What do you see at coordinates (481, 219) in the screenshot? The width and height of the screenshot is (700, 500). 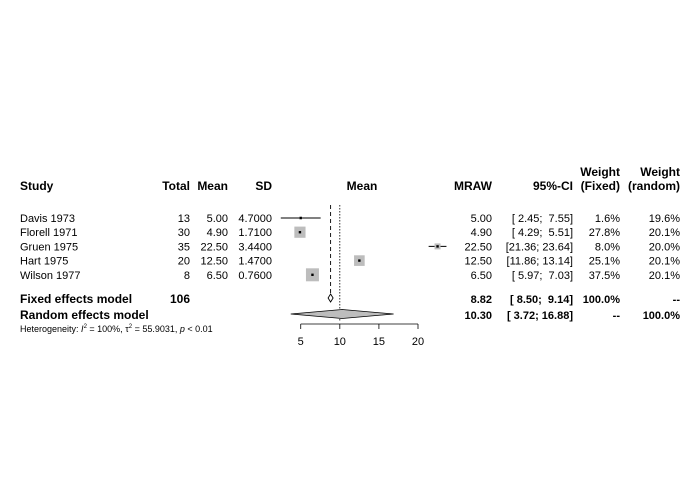 I see `study-mraw: 5.00` at bounding box center [481, 219].